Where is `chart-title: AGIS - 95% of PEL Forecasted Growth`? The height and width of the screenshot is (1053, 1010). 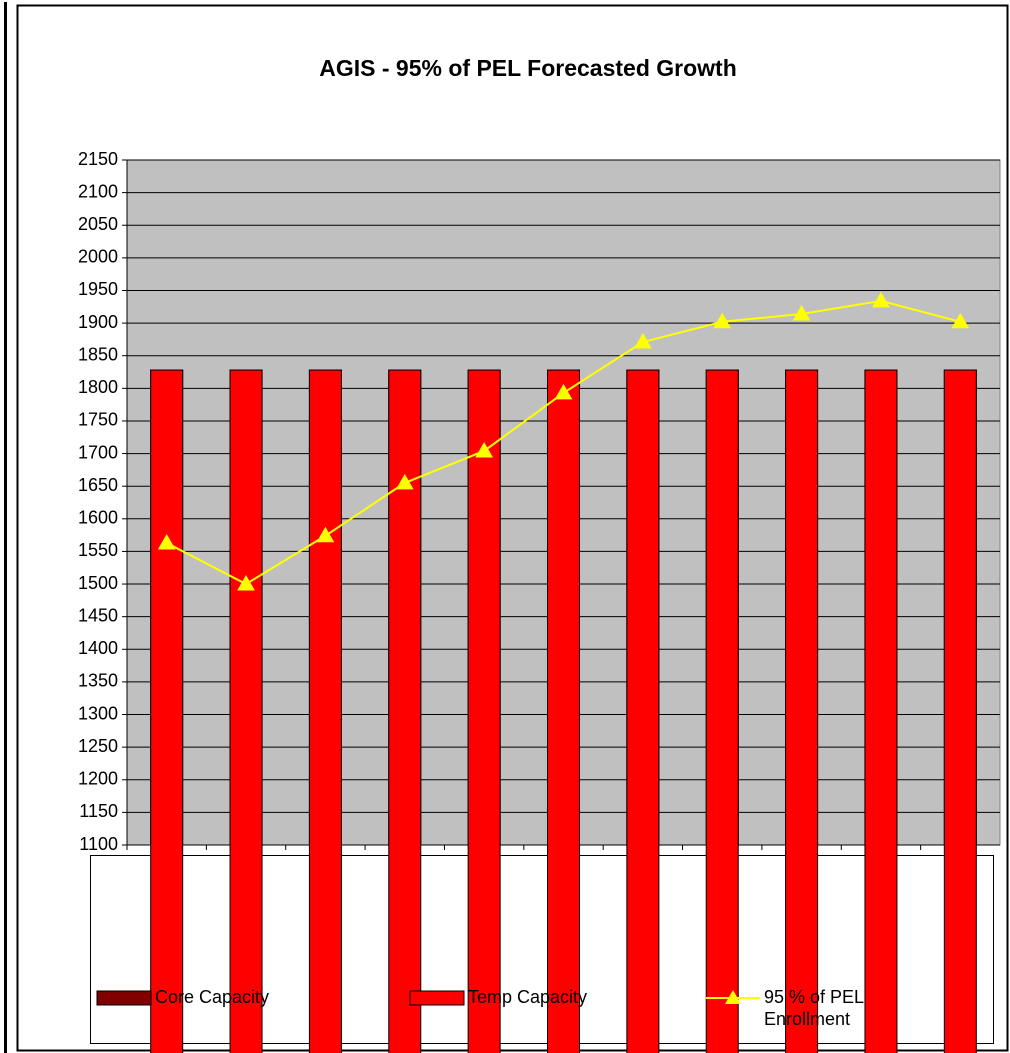
chart-title: AGIS - 95% of PEL Forecasted Growth is located at coordinates (528, 68).